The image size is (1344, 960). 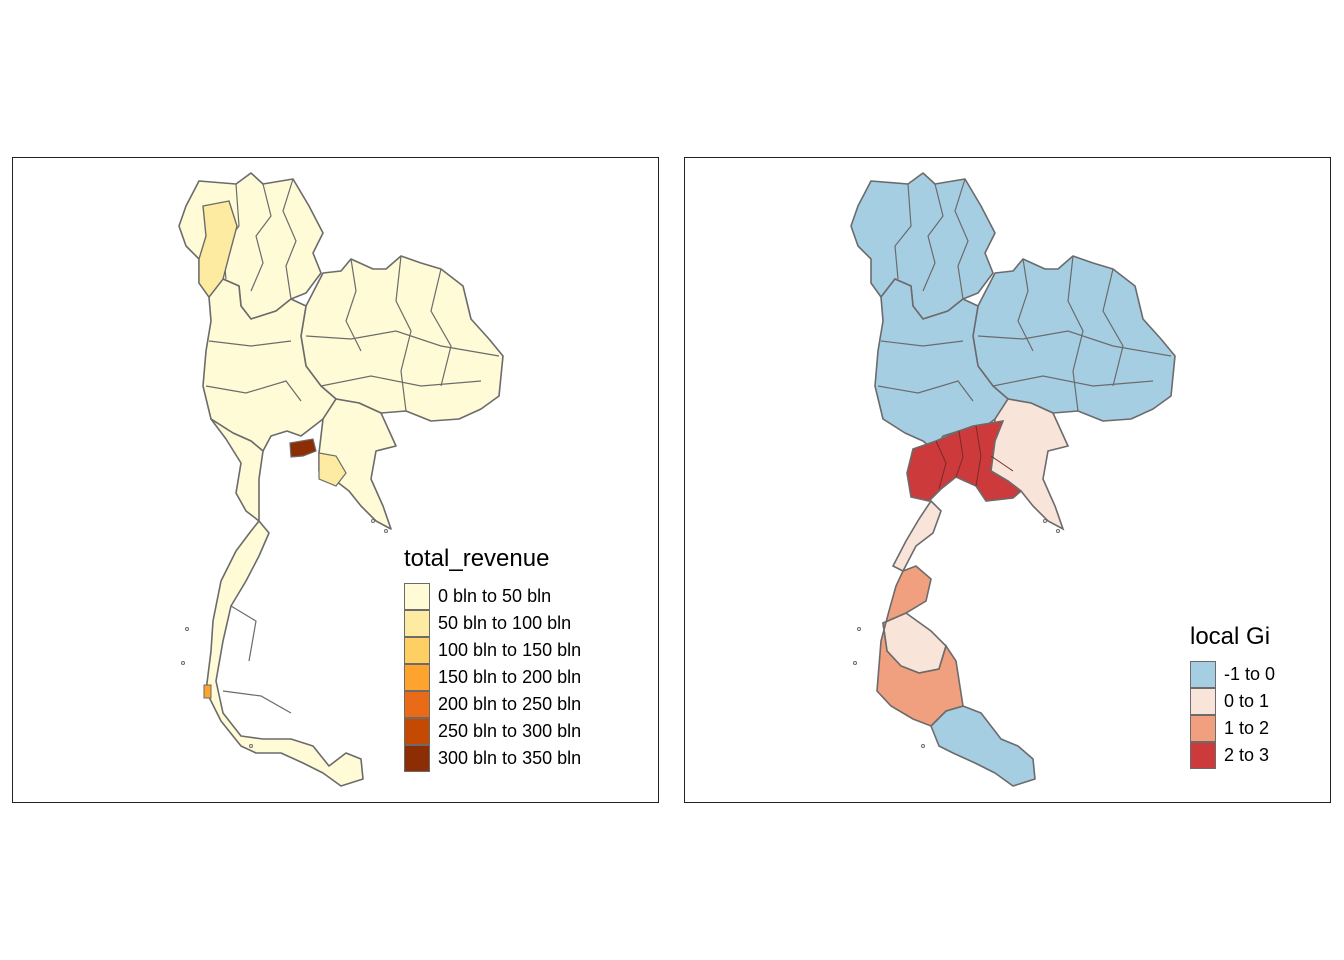 I want to click on legend-item: 50 bln to 100 bln, so click(x=492, y=623).